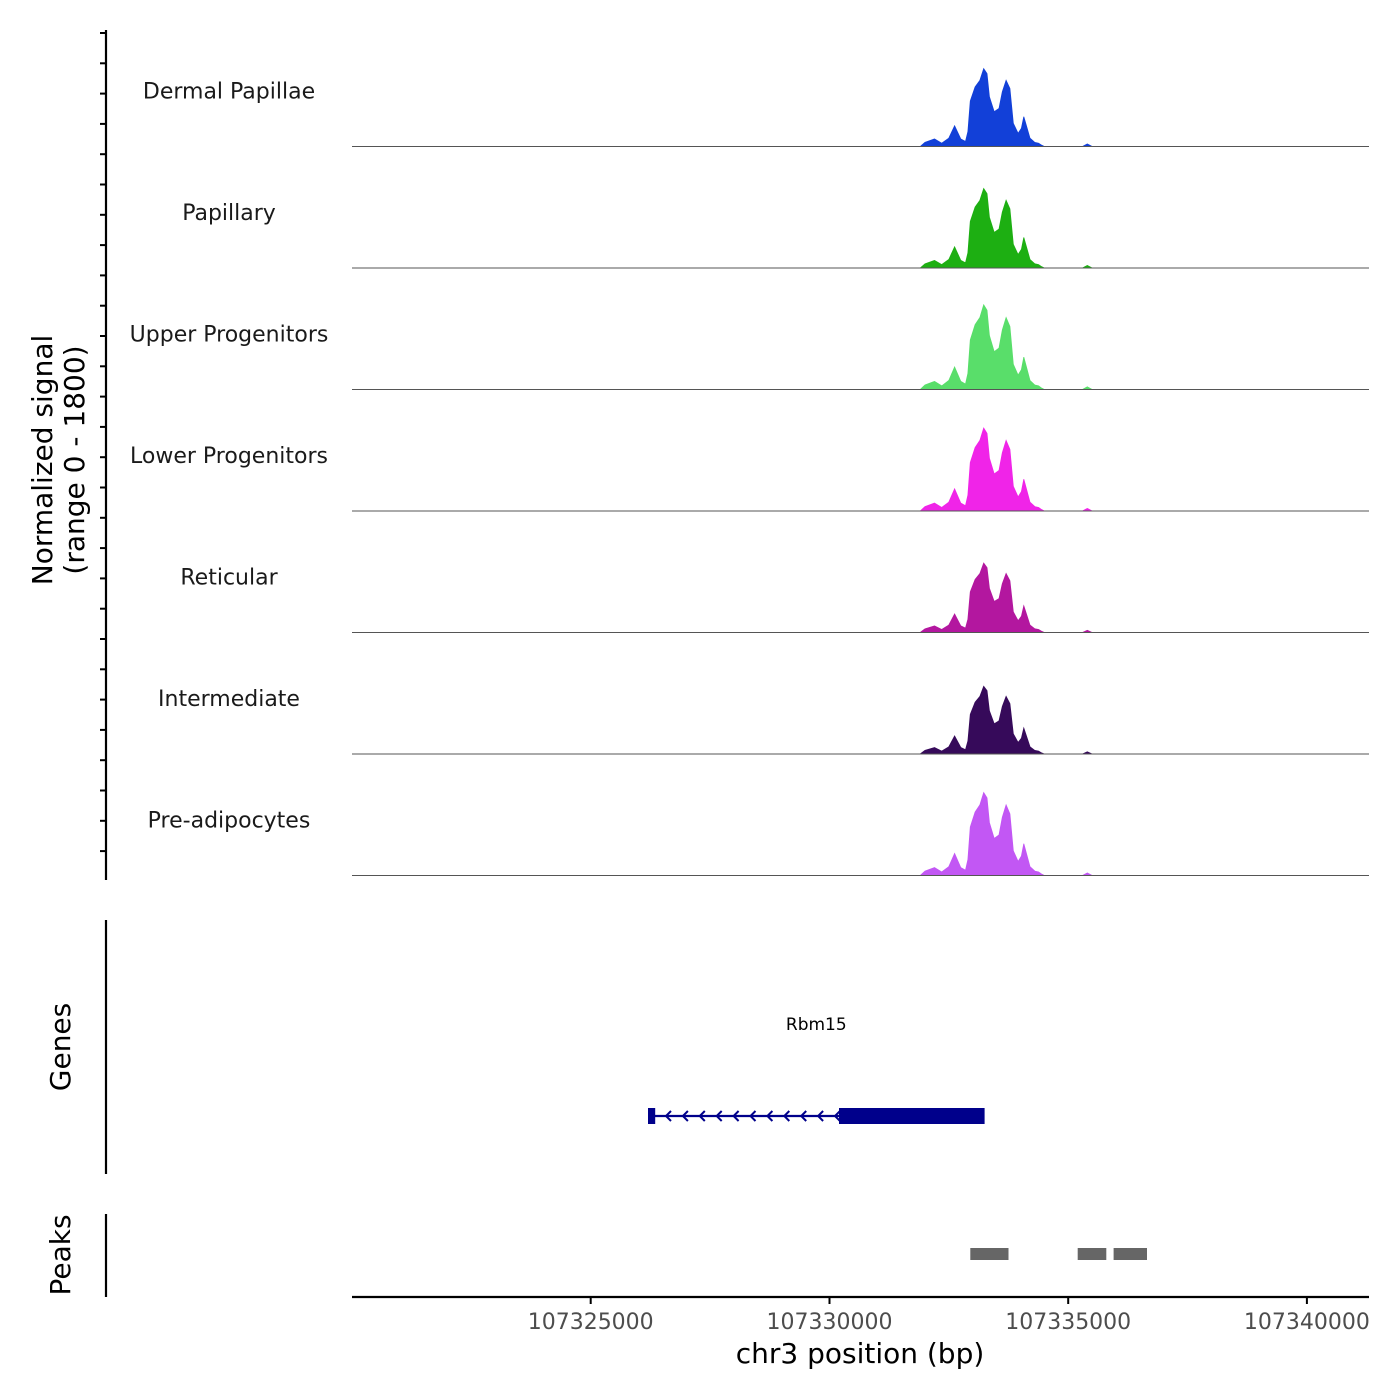 The width and height of the screenshot is (1400, 1400). I want to click on peak-regions, so click(1058, 1254).